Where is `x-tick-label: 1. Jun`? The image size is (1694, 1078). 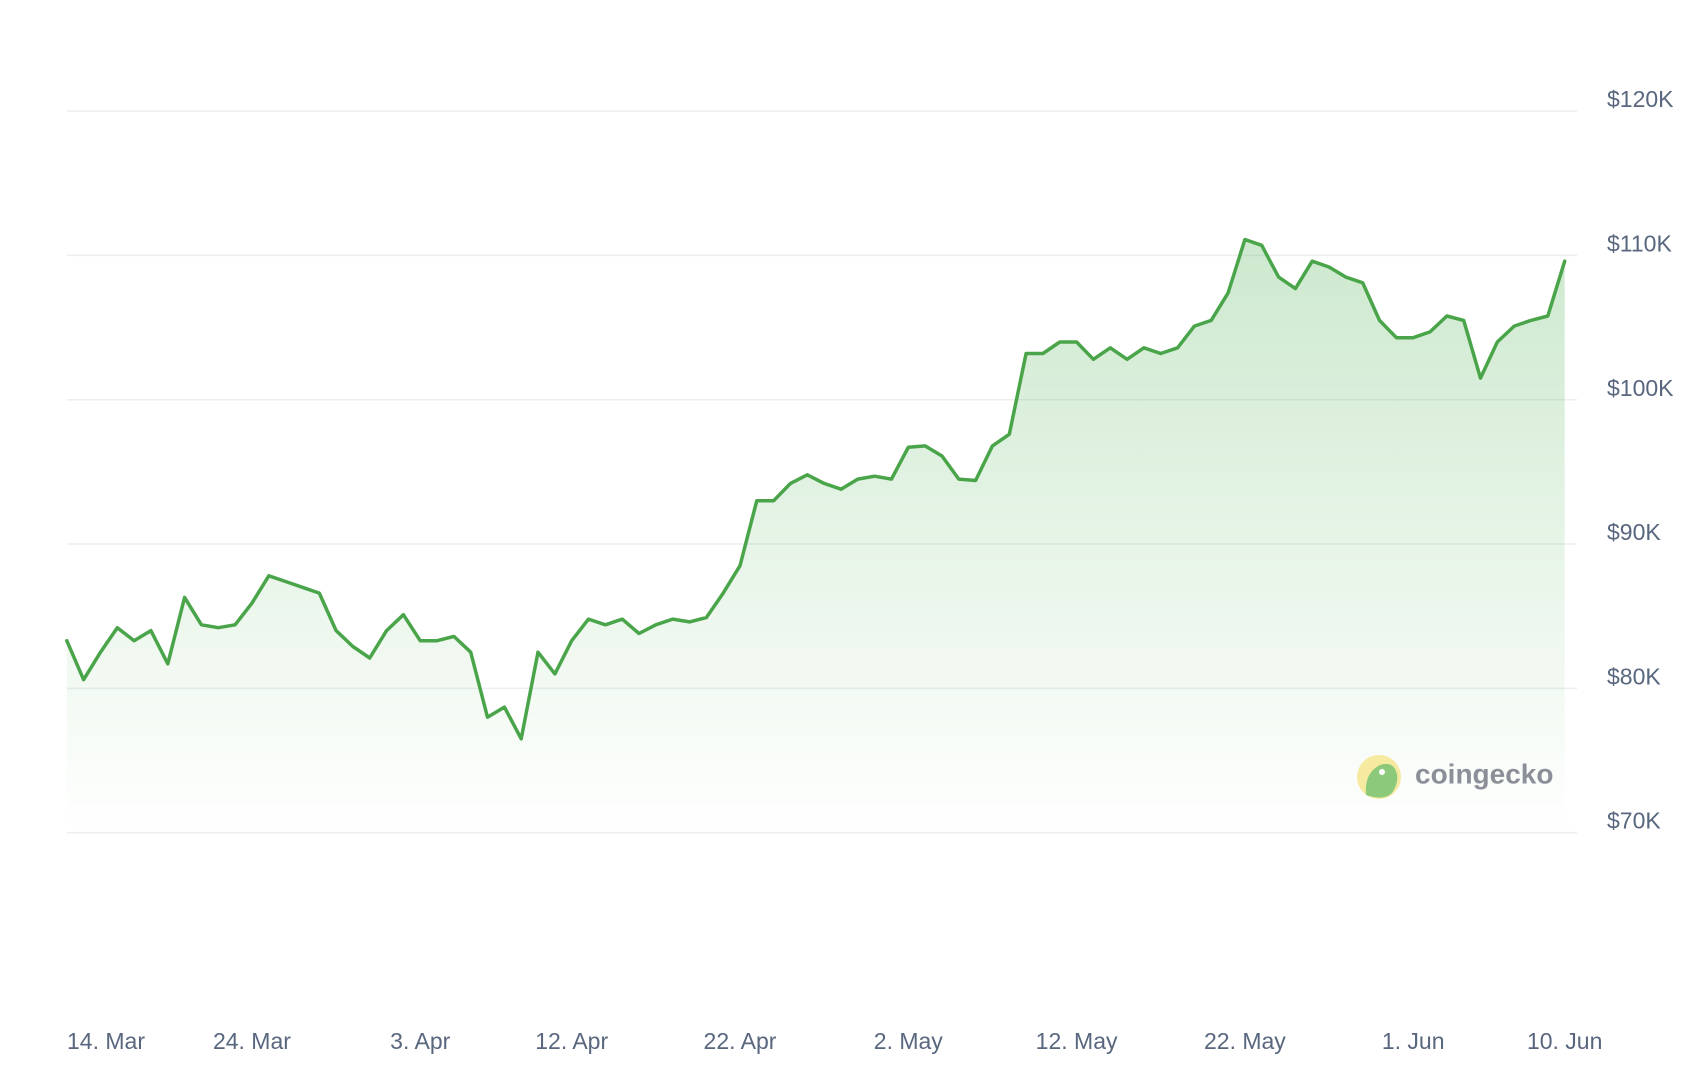 x-tick-label: 1. Jun is located at coordinates (1413, 1041).